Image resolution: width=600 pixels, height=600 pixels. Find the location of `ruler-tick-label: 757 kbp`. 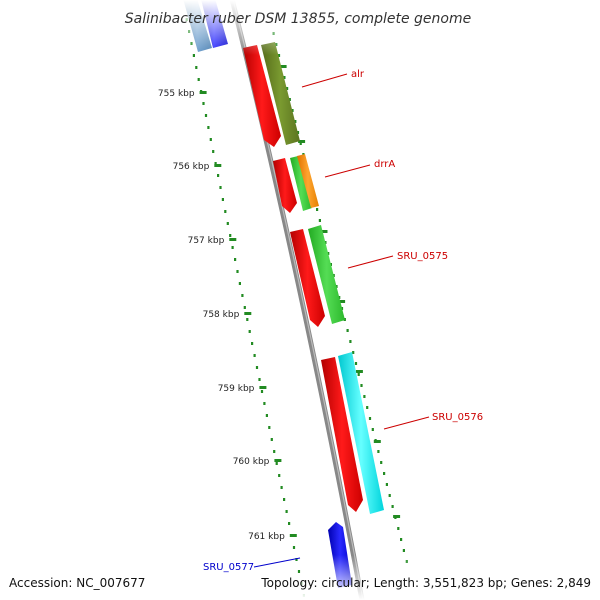

ruler-tick-label: 757 kbp is located at coordinates (206, 241).